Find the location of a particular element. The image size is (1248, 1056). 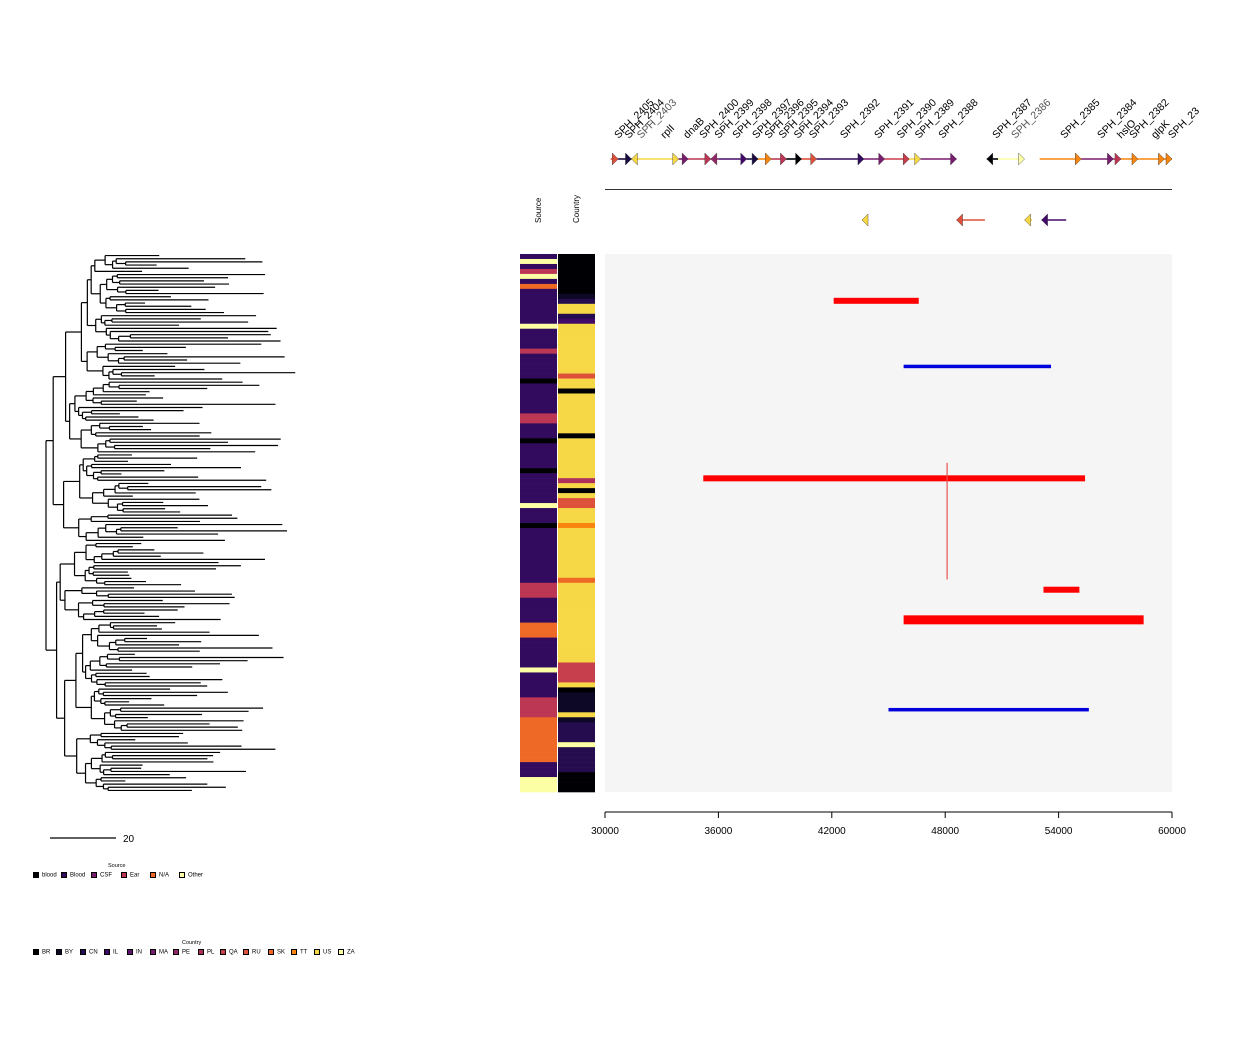

mobile-gene-arrow is located at coordinates (1044, 220).